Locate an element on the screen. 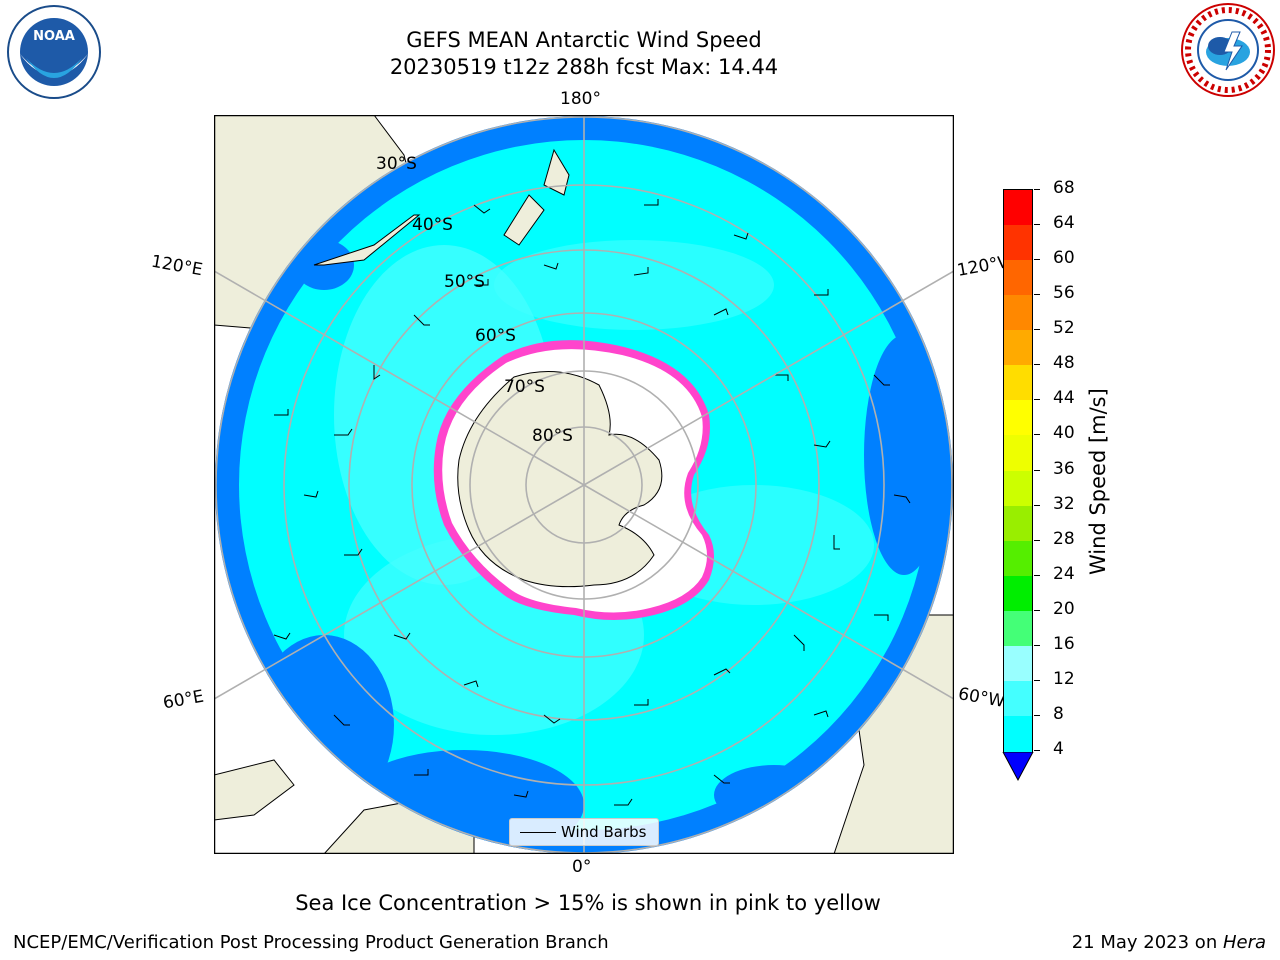 The image size is (1280, 960). wind-barb-legend-line is located at coordinates (538, 832).